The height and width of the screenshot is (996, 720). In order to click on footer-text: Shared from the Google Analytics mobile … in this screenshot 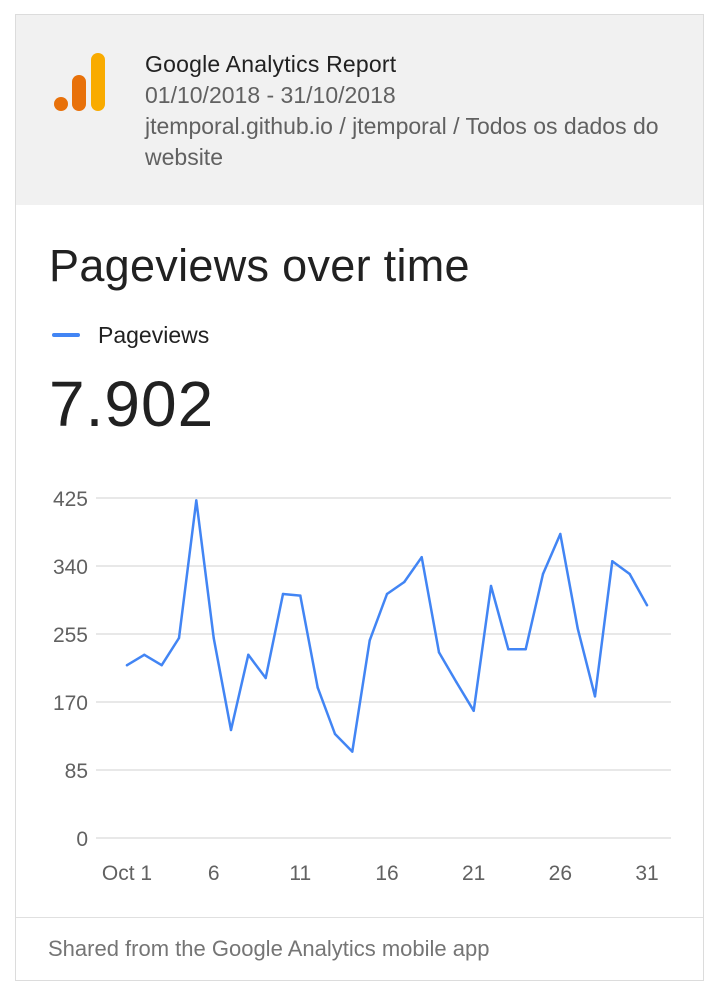, I will do `click(269, 948)`.